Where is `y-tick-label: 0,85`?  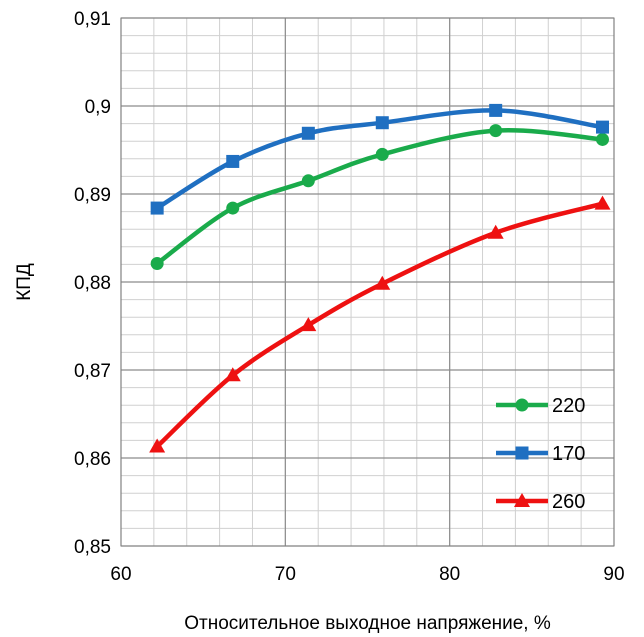
y-tick-label: 0,85 is located at coordinates (92, 547).